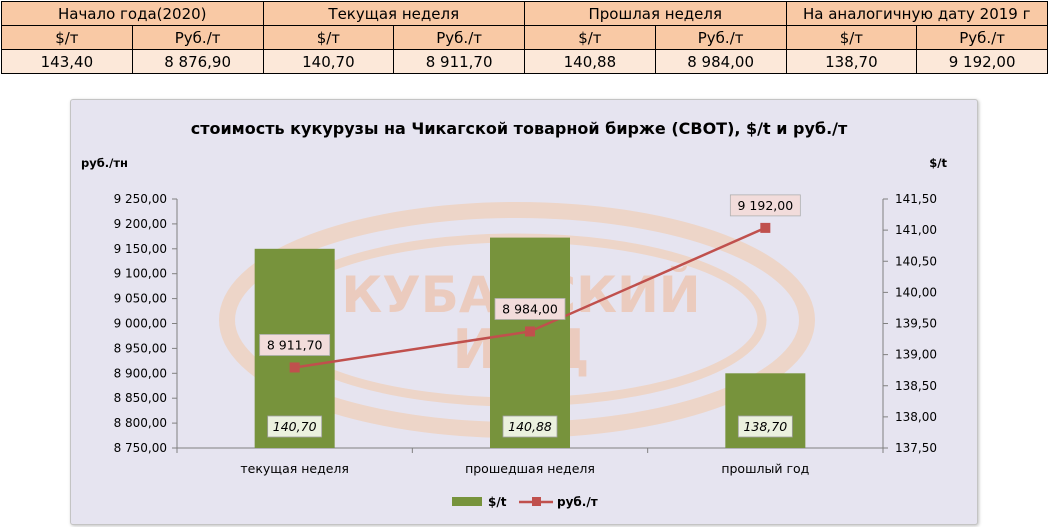 The width and height of the screenshot is (1051, 527). What do you see at coordinates (536, 501) in the screenshot?
I see `legend-line-marker` at bounding box center [536, 501].